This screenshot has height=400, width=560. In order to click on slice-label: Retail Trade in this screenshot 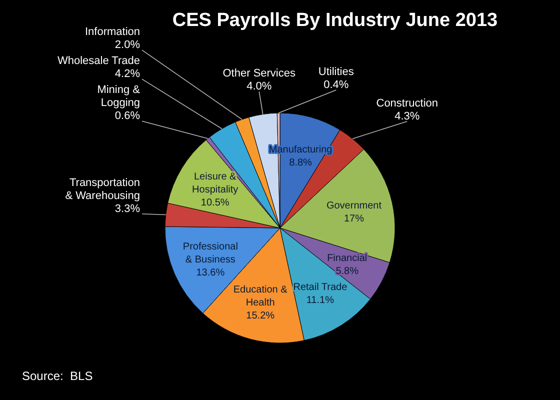, I will do `click(320, 287)`.